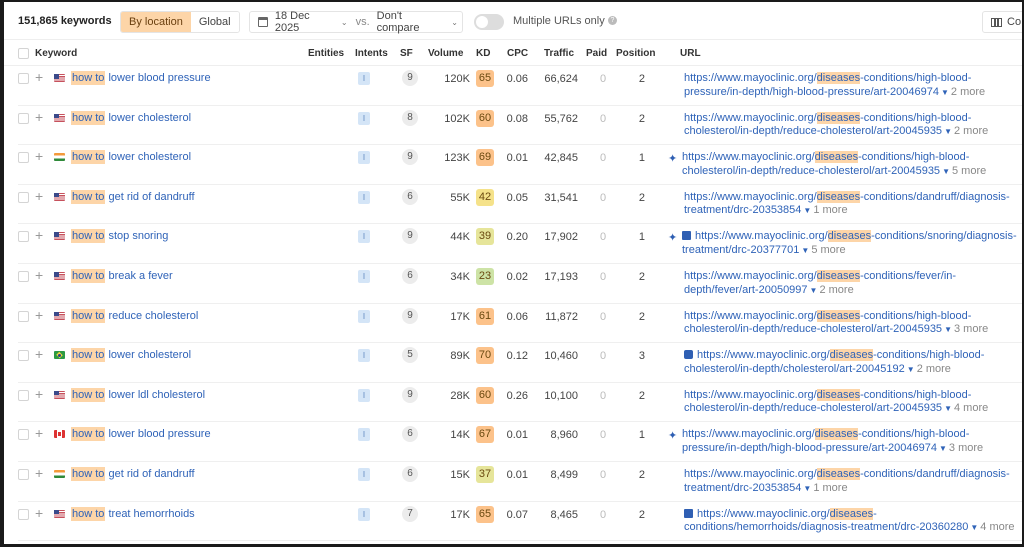 This screenshot has width=1024, height=547. Describe the element at coordinates (156, 22) in the screenshot. I see `by-location-button: By location` at that location.